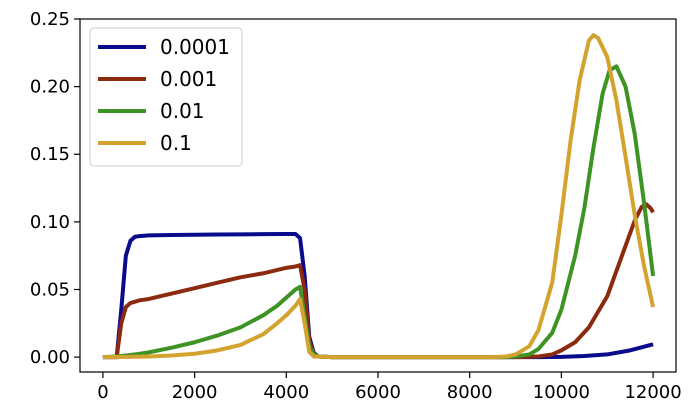 The image size is (690, 406). I want to click on legend-label-0: 0.0001, so click(195, 47).